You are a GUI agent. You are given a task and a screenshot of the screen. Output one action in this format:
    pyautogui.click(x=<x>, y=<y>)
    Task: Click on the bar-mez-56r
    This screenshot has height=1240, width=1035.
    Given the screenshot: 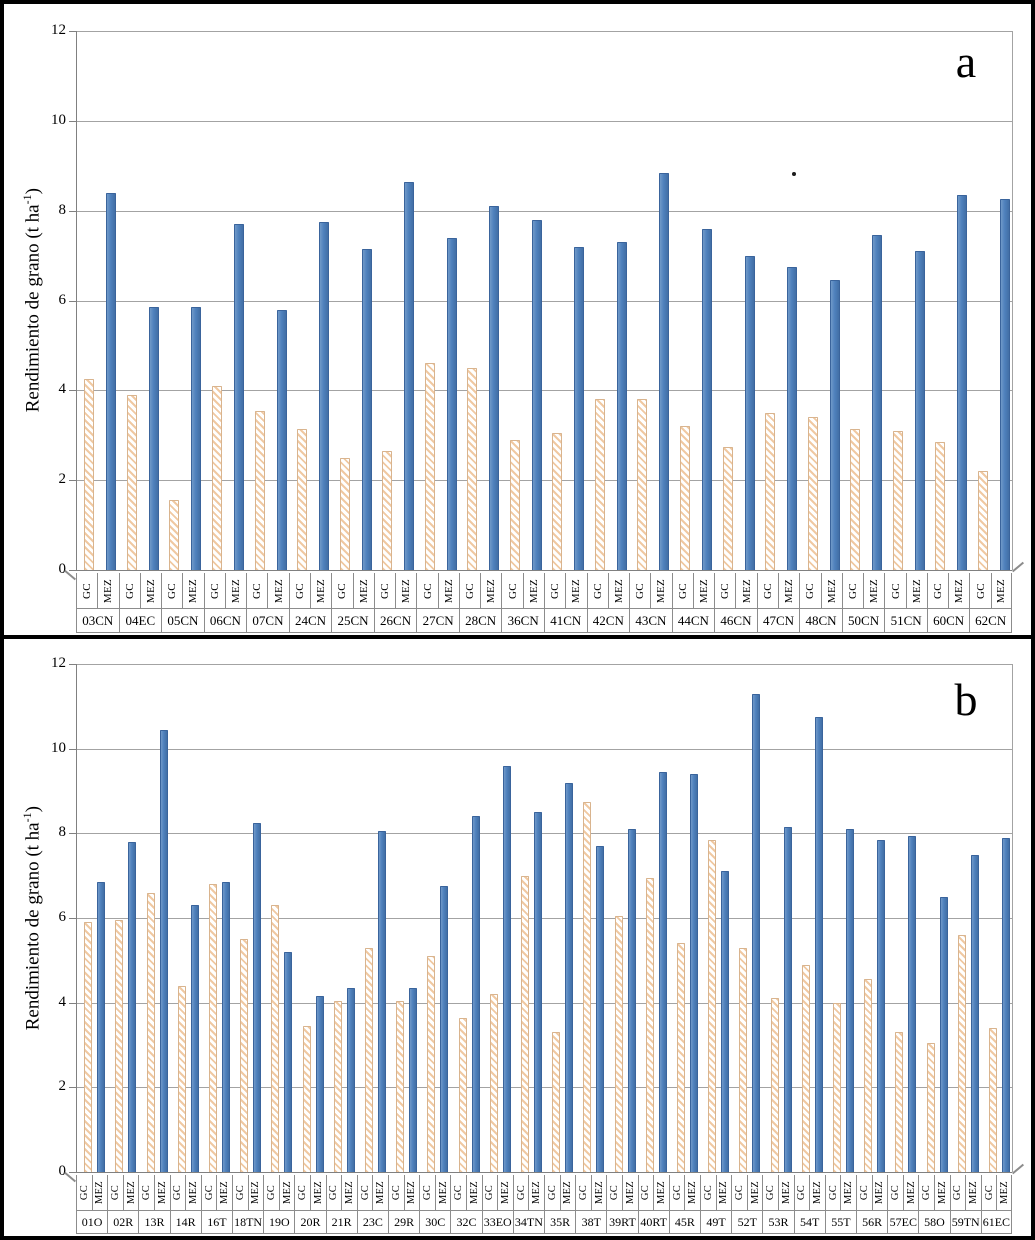 What is the action you would take?
    pyautogui.click(x=881, y=1005)
    